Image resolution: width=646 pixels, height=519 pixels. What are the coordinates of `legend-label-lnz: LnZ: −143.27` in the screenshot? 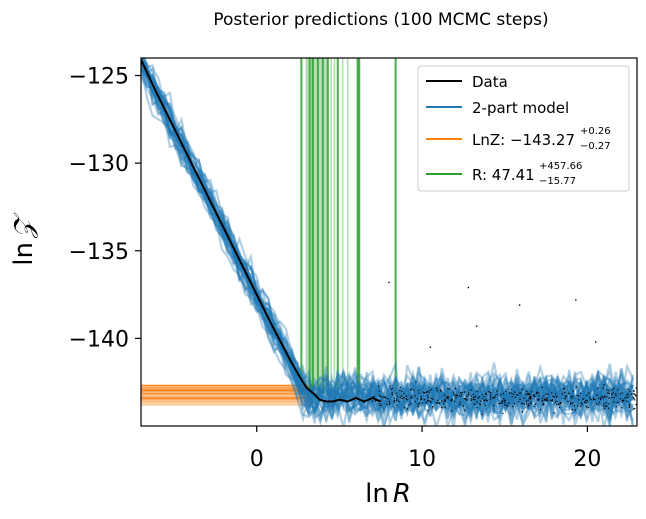 It's located at (523, 140).